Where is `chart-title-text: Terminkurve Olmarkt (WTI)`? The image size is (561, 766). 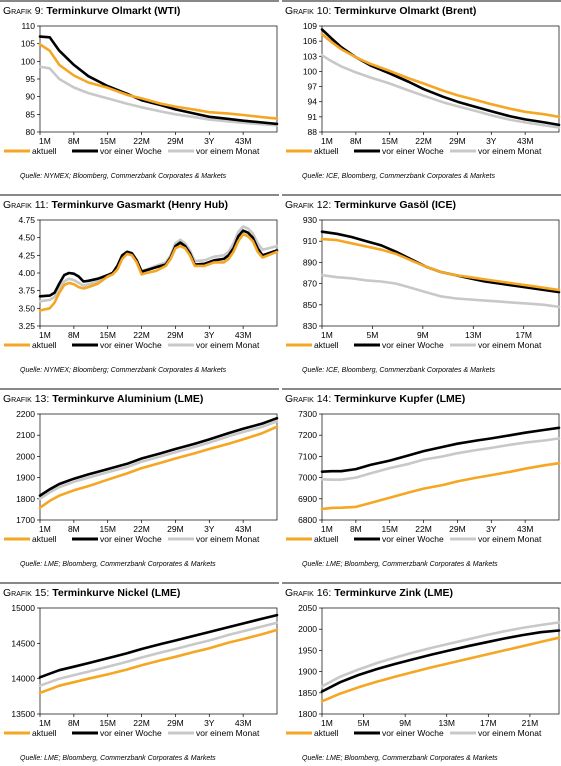 chart-title-text: Terminkurve Olmarkt (WTI) is located at coordinates (113, 11).